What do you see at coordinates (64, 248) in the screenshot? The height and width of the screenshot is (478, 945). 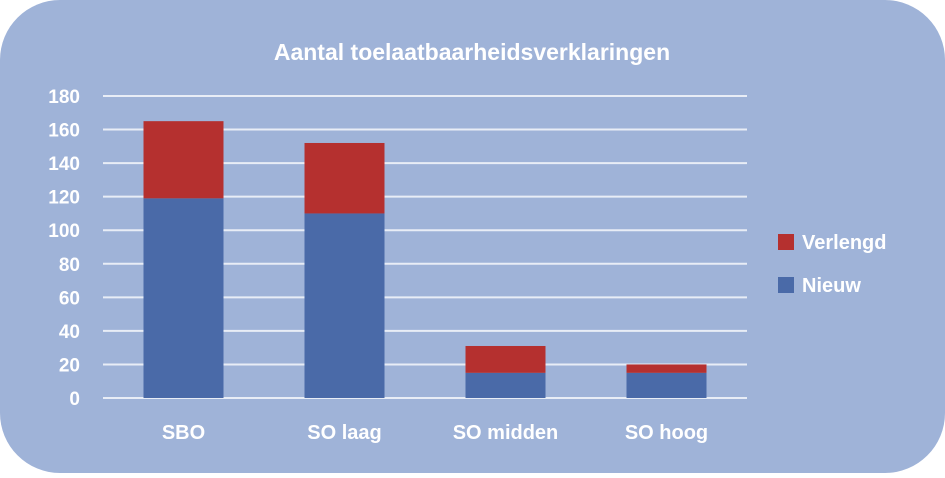 I see `y-axis-ticks: 0 20 40 60 80 100 120 140 160 180` at bounding box center [64, 248].